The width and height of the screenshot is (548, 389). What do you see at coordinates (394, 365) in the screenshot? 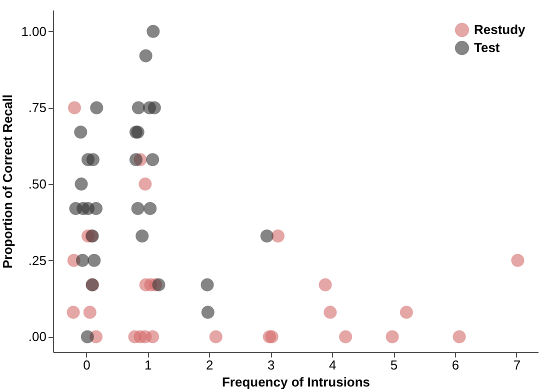
I see `x-tick-label: 5` at bounding box center [394, 365].